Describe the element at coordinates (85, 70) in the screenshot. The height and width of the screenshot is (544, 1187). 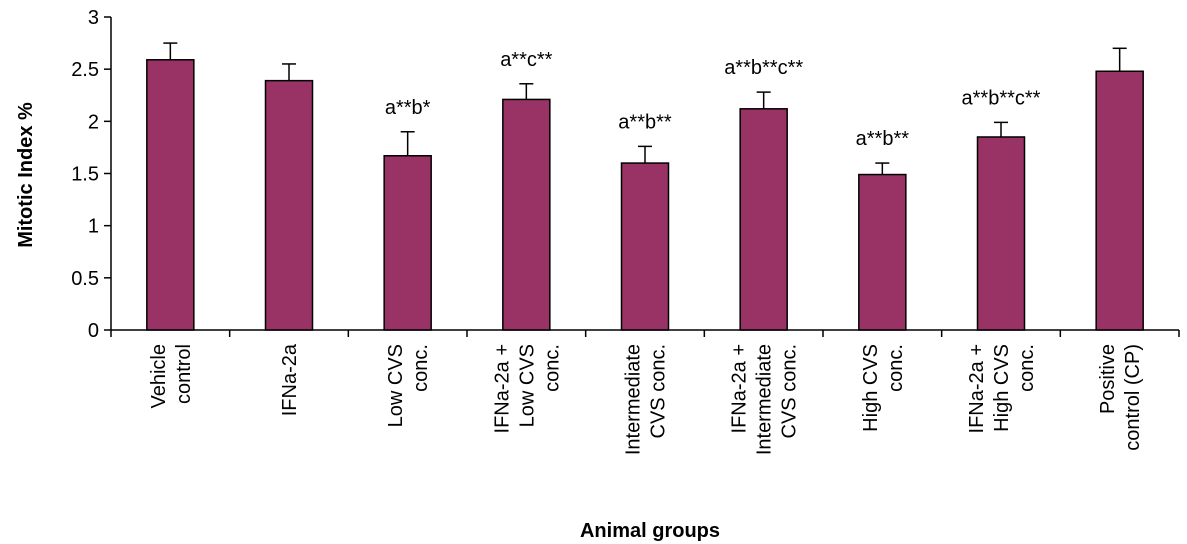
I see `y-tick-label: 2.5` at that location.